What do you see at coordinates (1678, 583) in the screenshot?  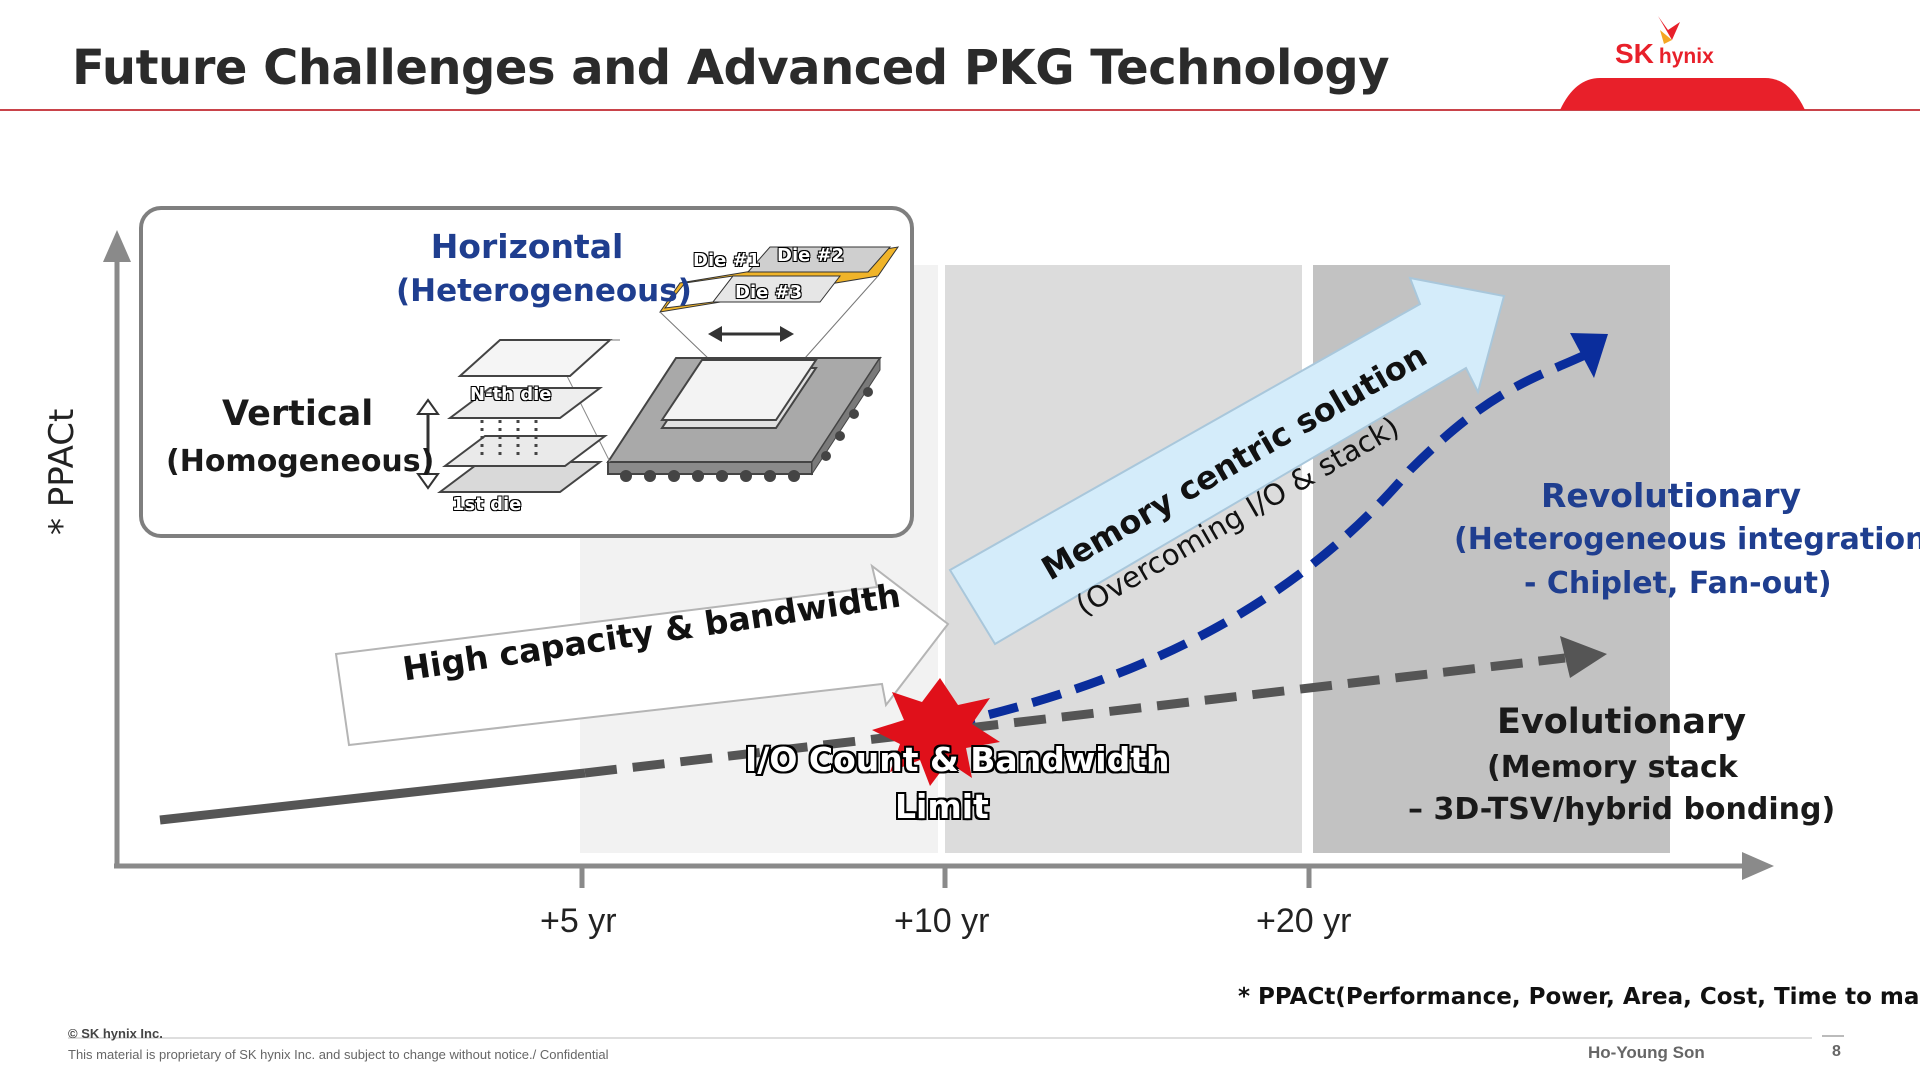 I see `revolutionary-sub2: - Chiplet, Fan-out)` at bounding box center [1678, 583].